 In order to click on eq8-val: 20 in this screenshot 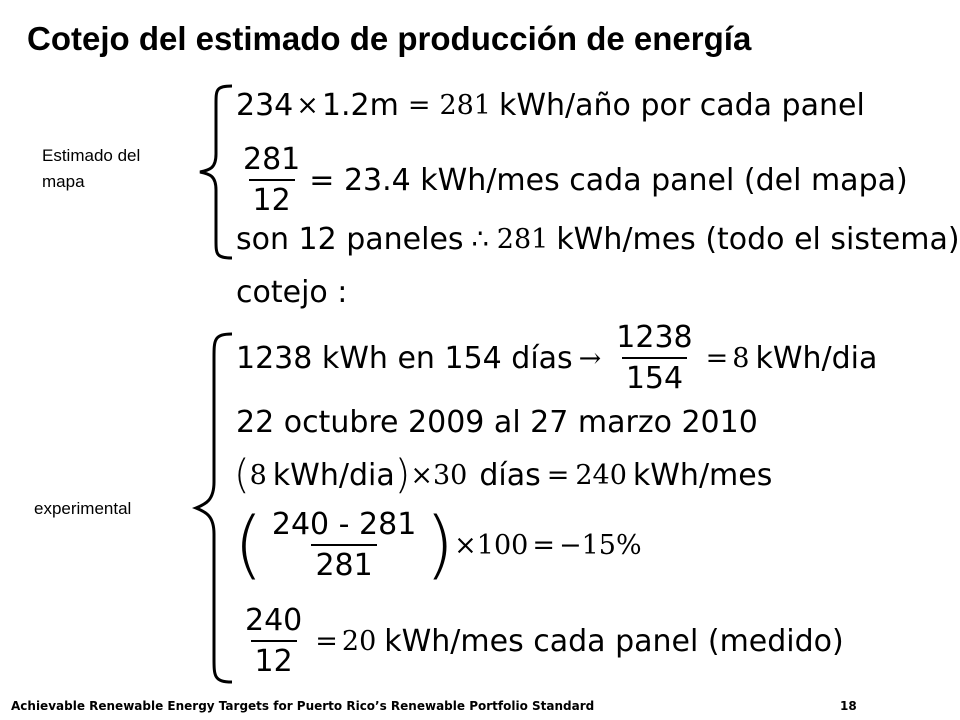, I will do `click(359, 641)`.